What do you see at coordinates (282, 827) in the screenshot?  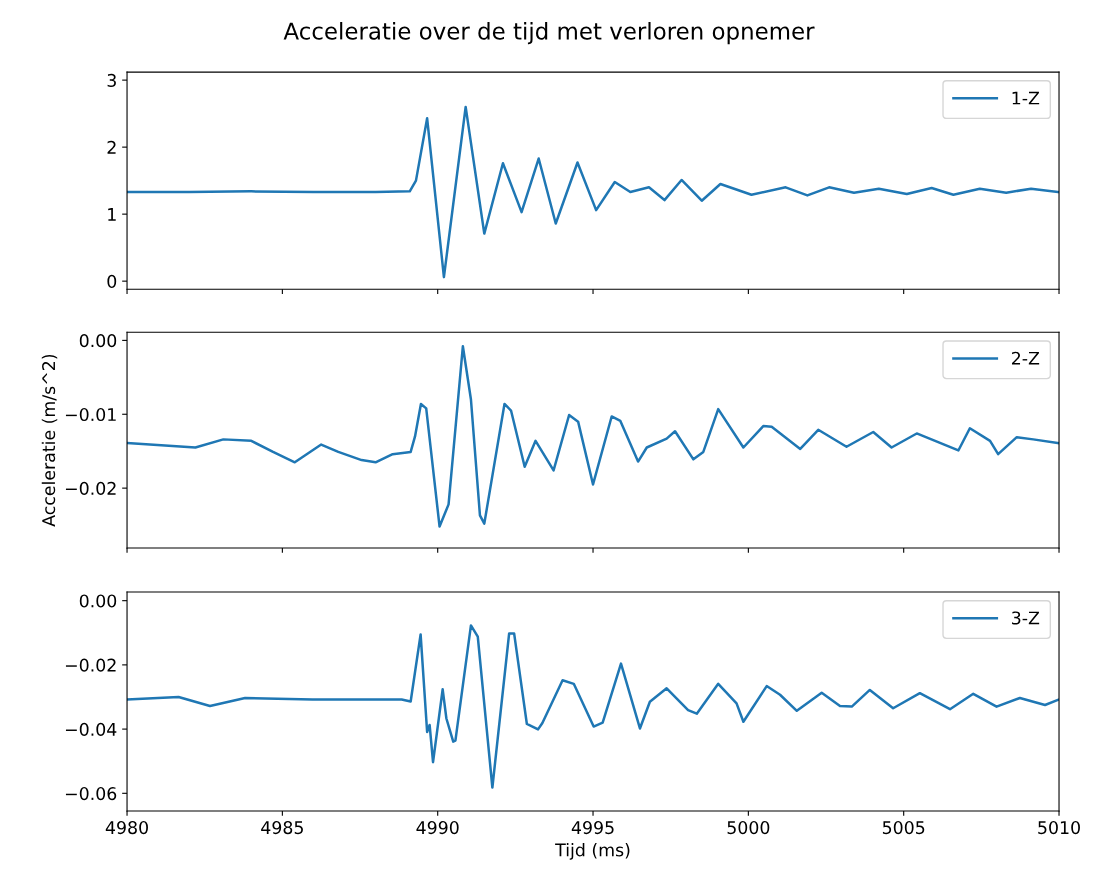 I see `x-tick-label: 4985` at bounding box center [282, 827].